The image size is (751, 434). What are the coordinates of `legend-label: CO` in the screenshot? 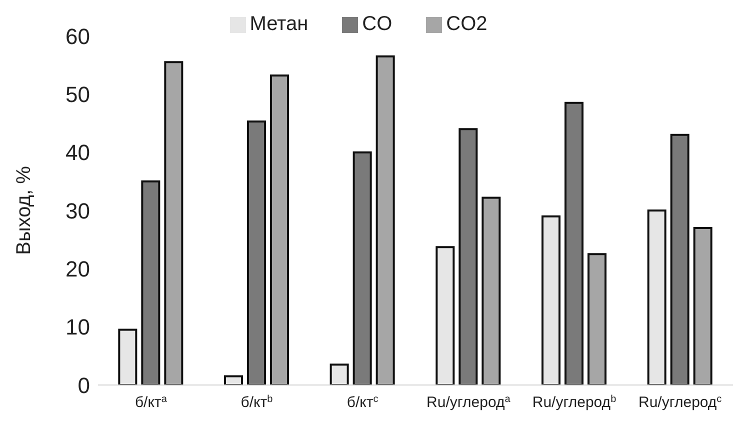 It's located at (377, 24).